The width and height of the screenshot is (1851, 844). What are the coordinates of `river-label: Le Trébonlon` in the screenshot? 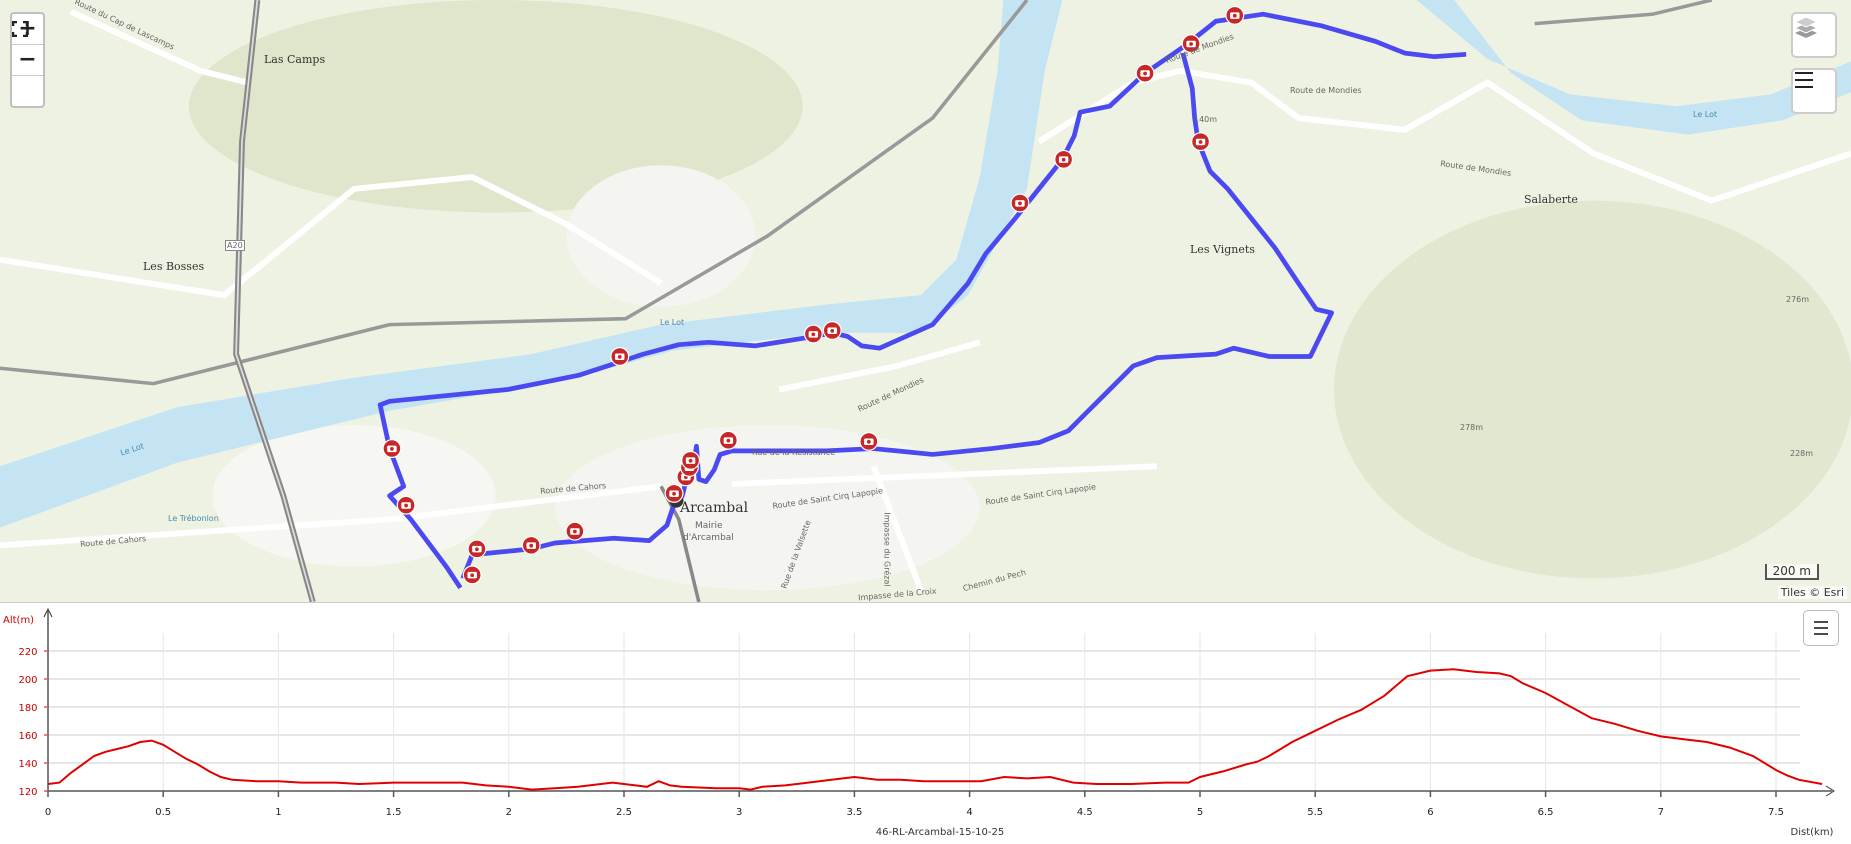 It's located at (193, 518).